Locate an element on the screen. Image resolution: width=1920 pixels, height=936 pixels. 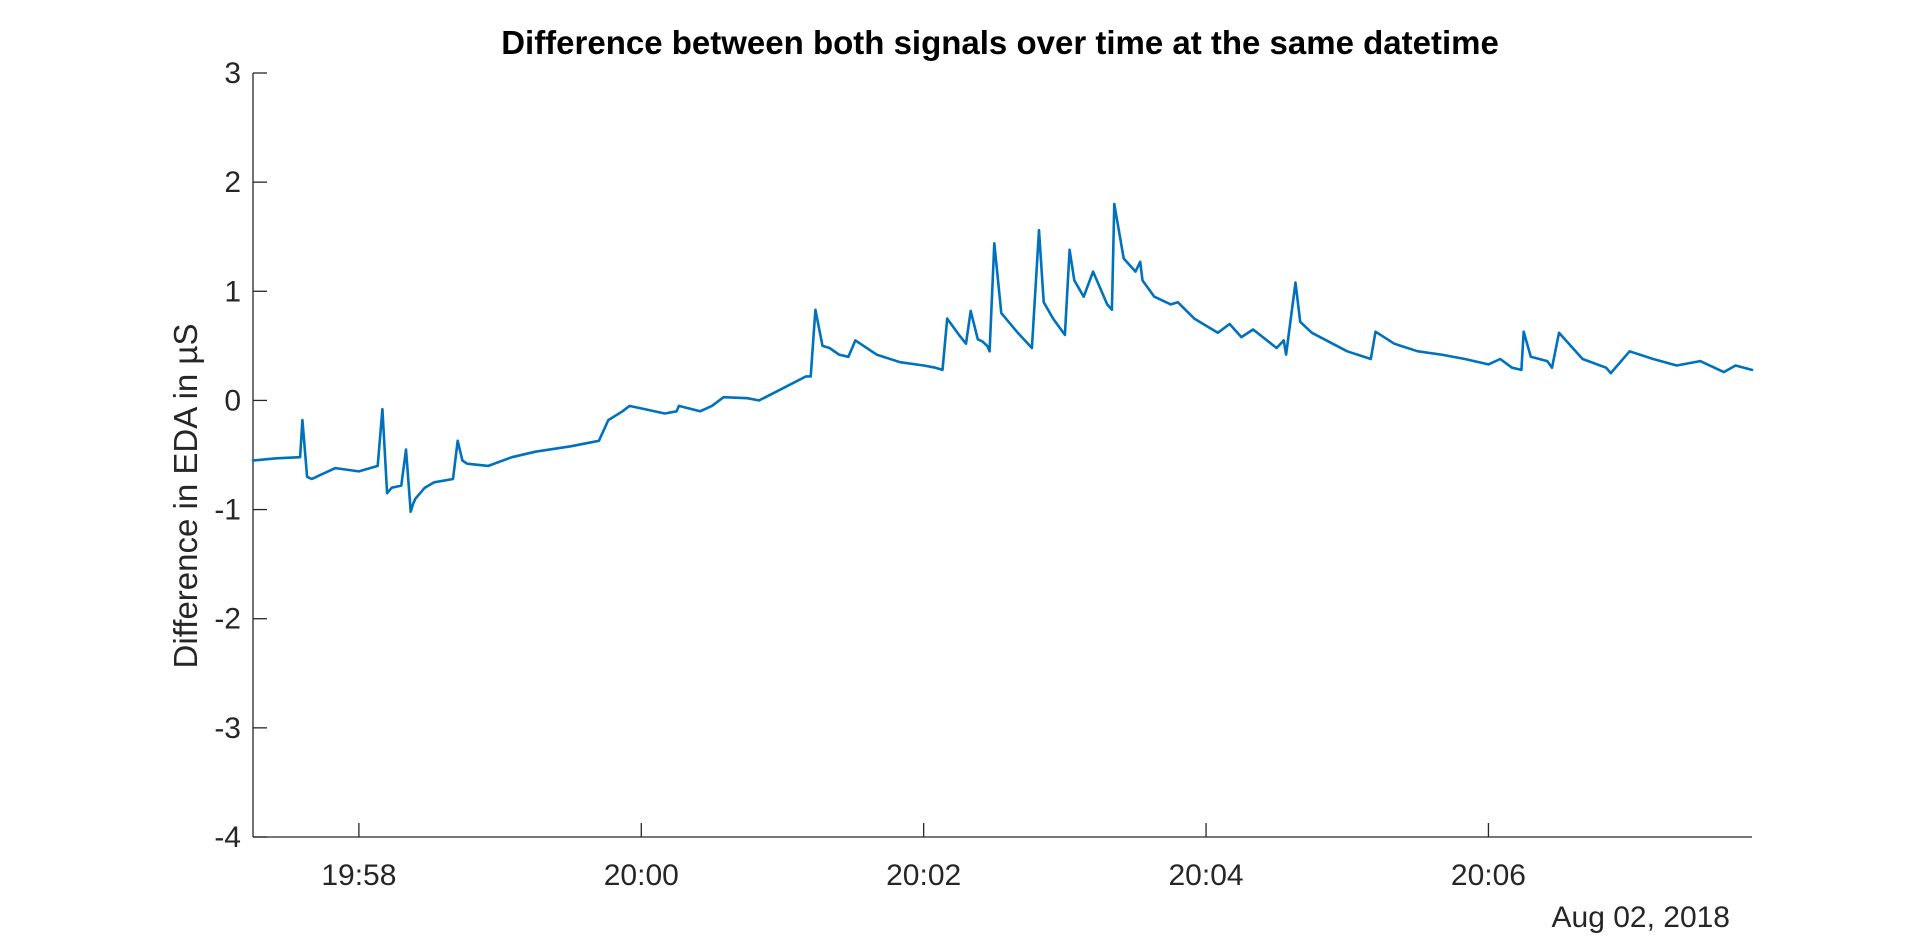
x-tick-label: 20:02 is located at coordinates (923, 875).